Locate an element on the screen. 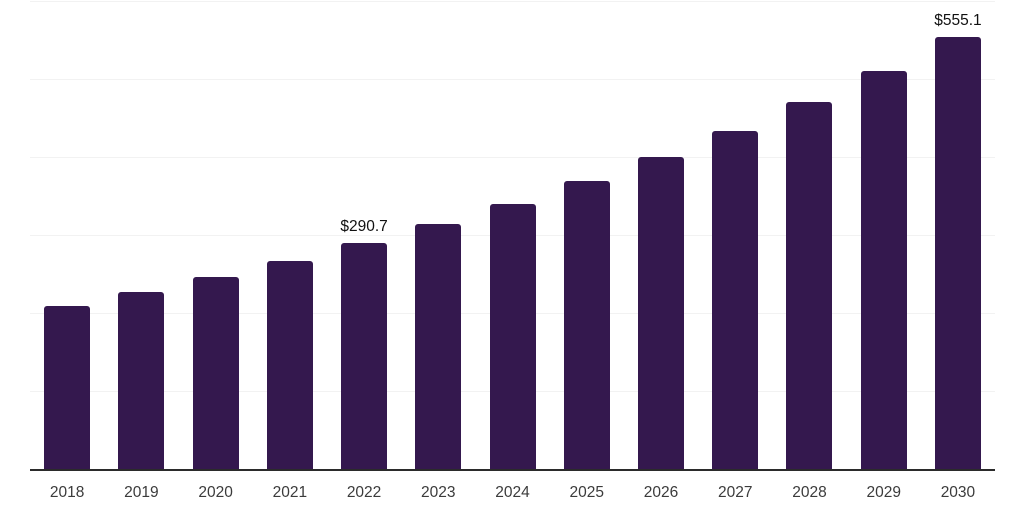  data-label-2022: $290.7 is located at coordinates (364, 226).